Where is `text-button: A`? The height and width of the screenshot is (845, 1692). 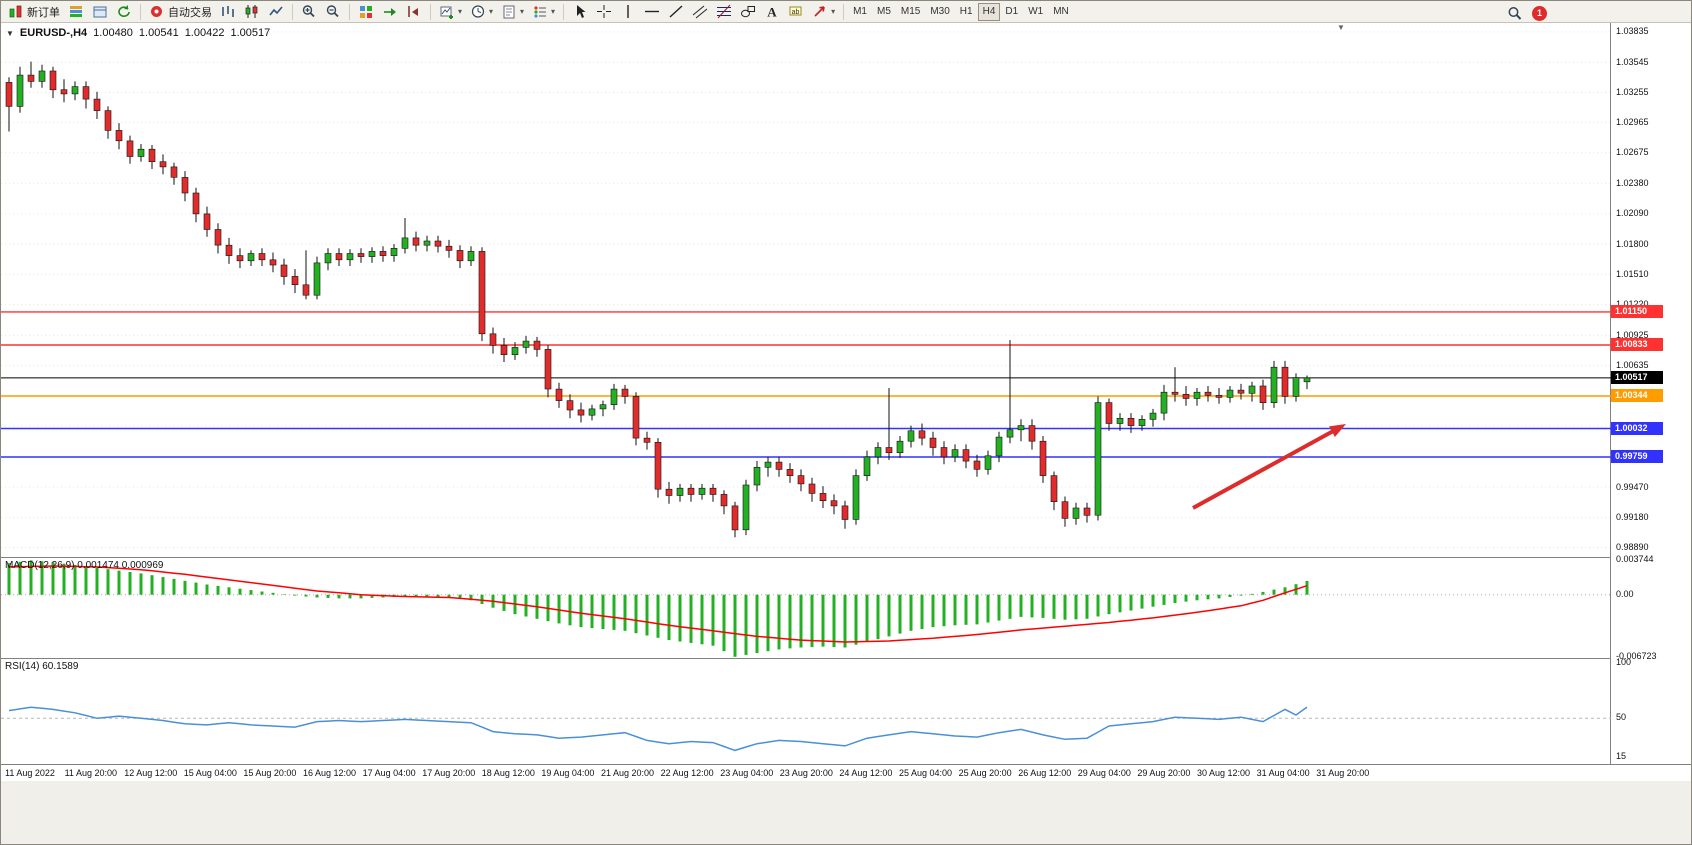 text-button: A is located at coordinates (772, 12).